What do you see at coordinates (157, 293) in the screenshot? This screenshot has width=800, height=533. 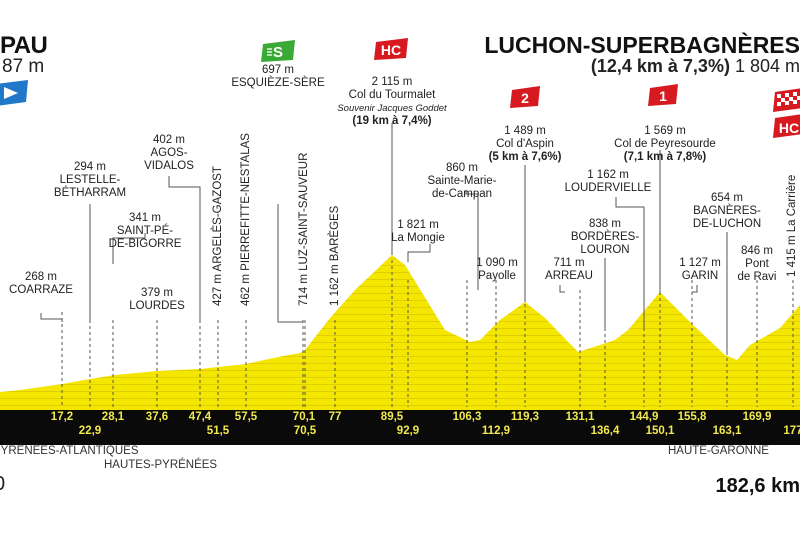 I see `place-altitude: 379 m` at bounding box center [157, 293].